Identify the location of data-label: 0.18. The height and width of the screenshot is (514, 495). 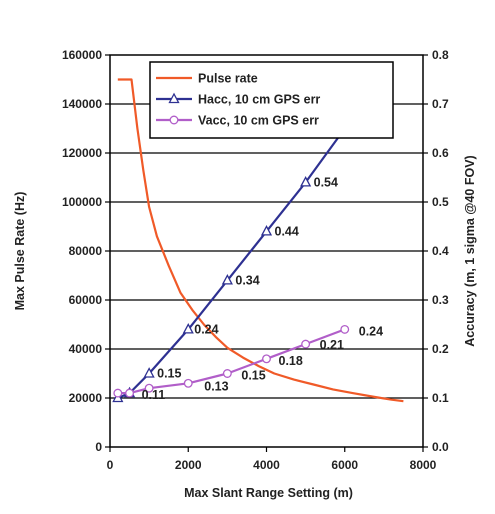
(291, 361).